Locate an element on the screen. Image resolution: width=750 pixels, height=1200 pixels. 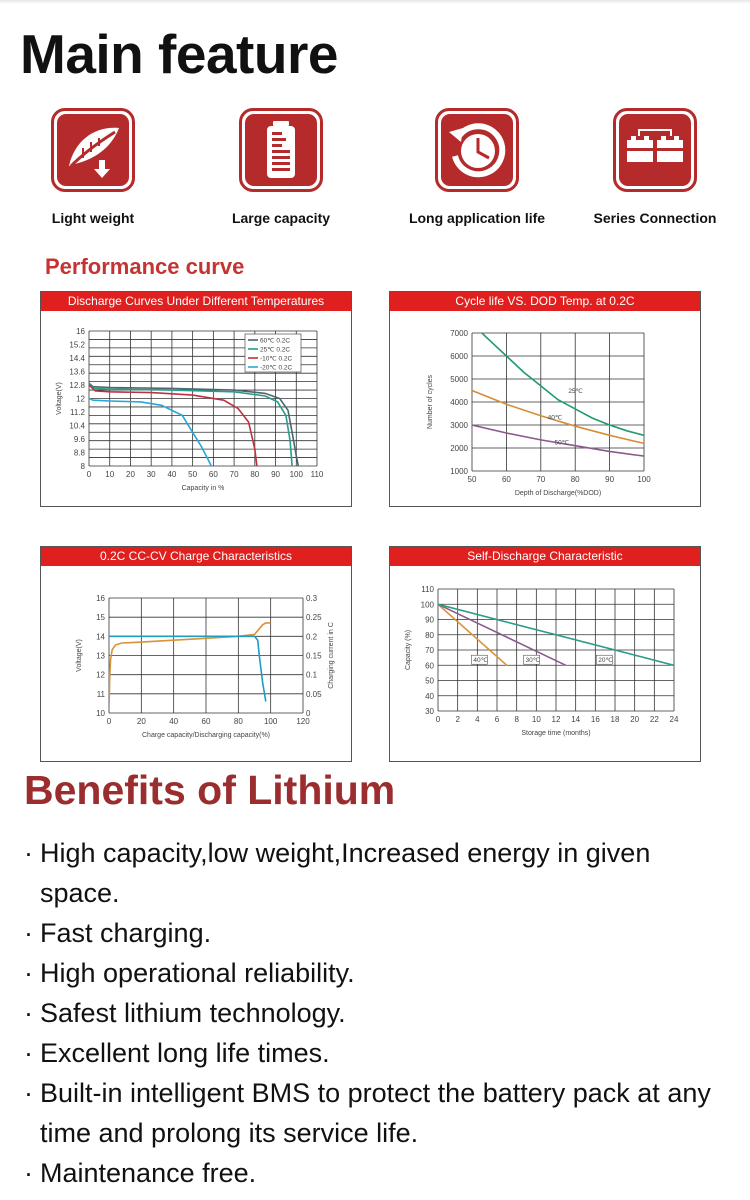
x-tick-label: 30 is located at coordinates (151, 474).